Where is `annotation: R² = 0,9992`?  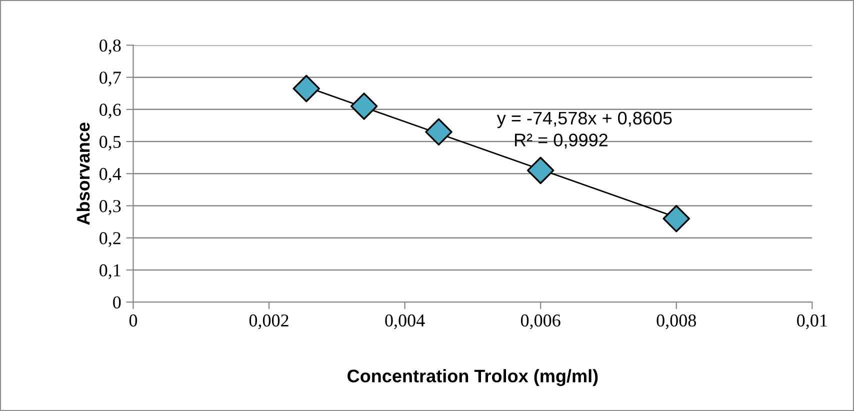
annotation: R² = 0,9992 is located at coordinates (561, 141).